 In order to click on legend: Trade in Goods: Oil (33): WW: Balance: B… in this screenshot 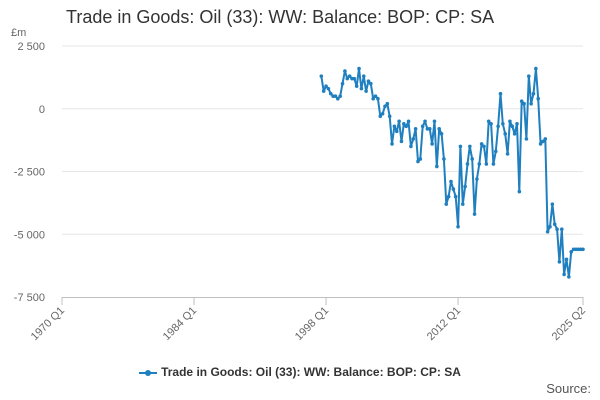, I will do `click(300, 372)`.